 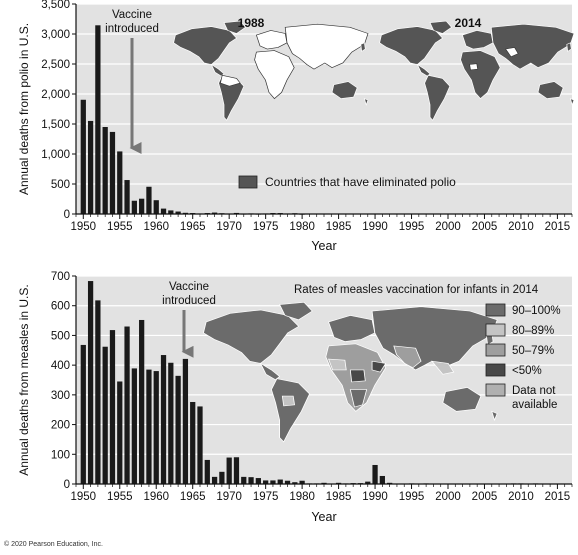 What do you see at coordinates (302, 482) in the screenshot?
I see `measles-bar-1980` at bounding box center [302, 482].